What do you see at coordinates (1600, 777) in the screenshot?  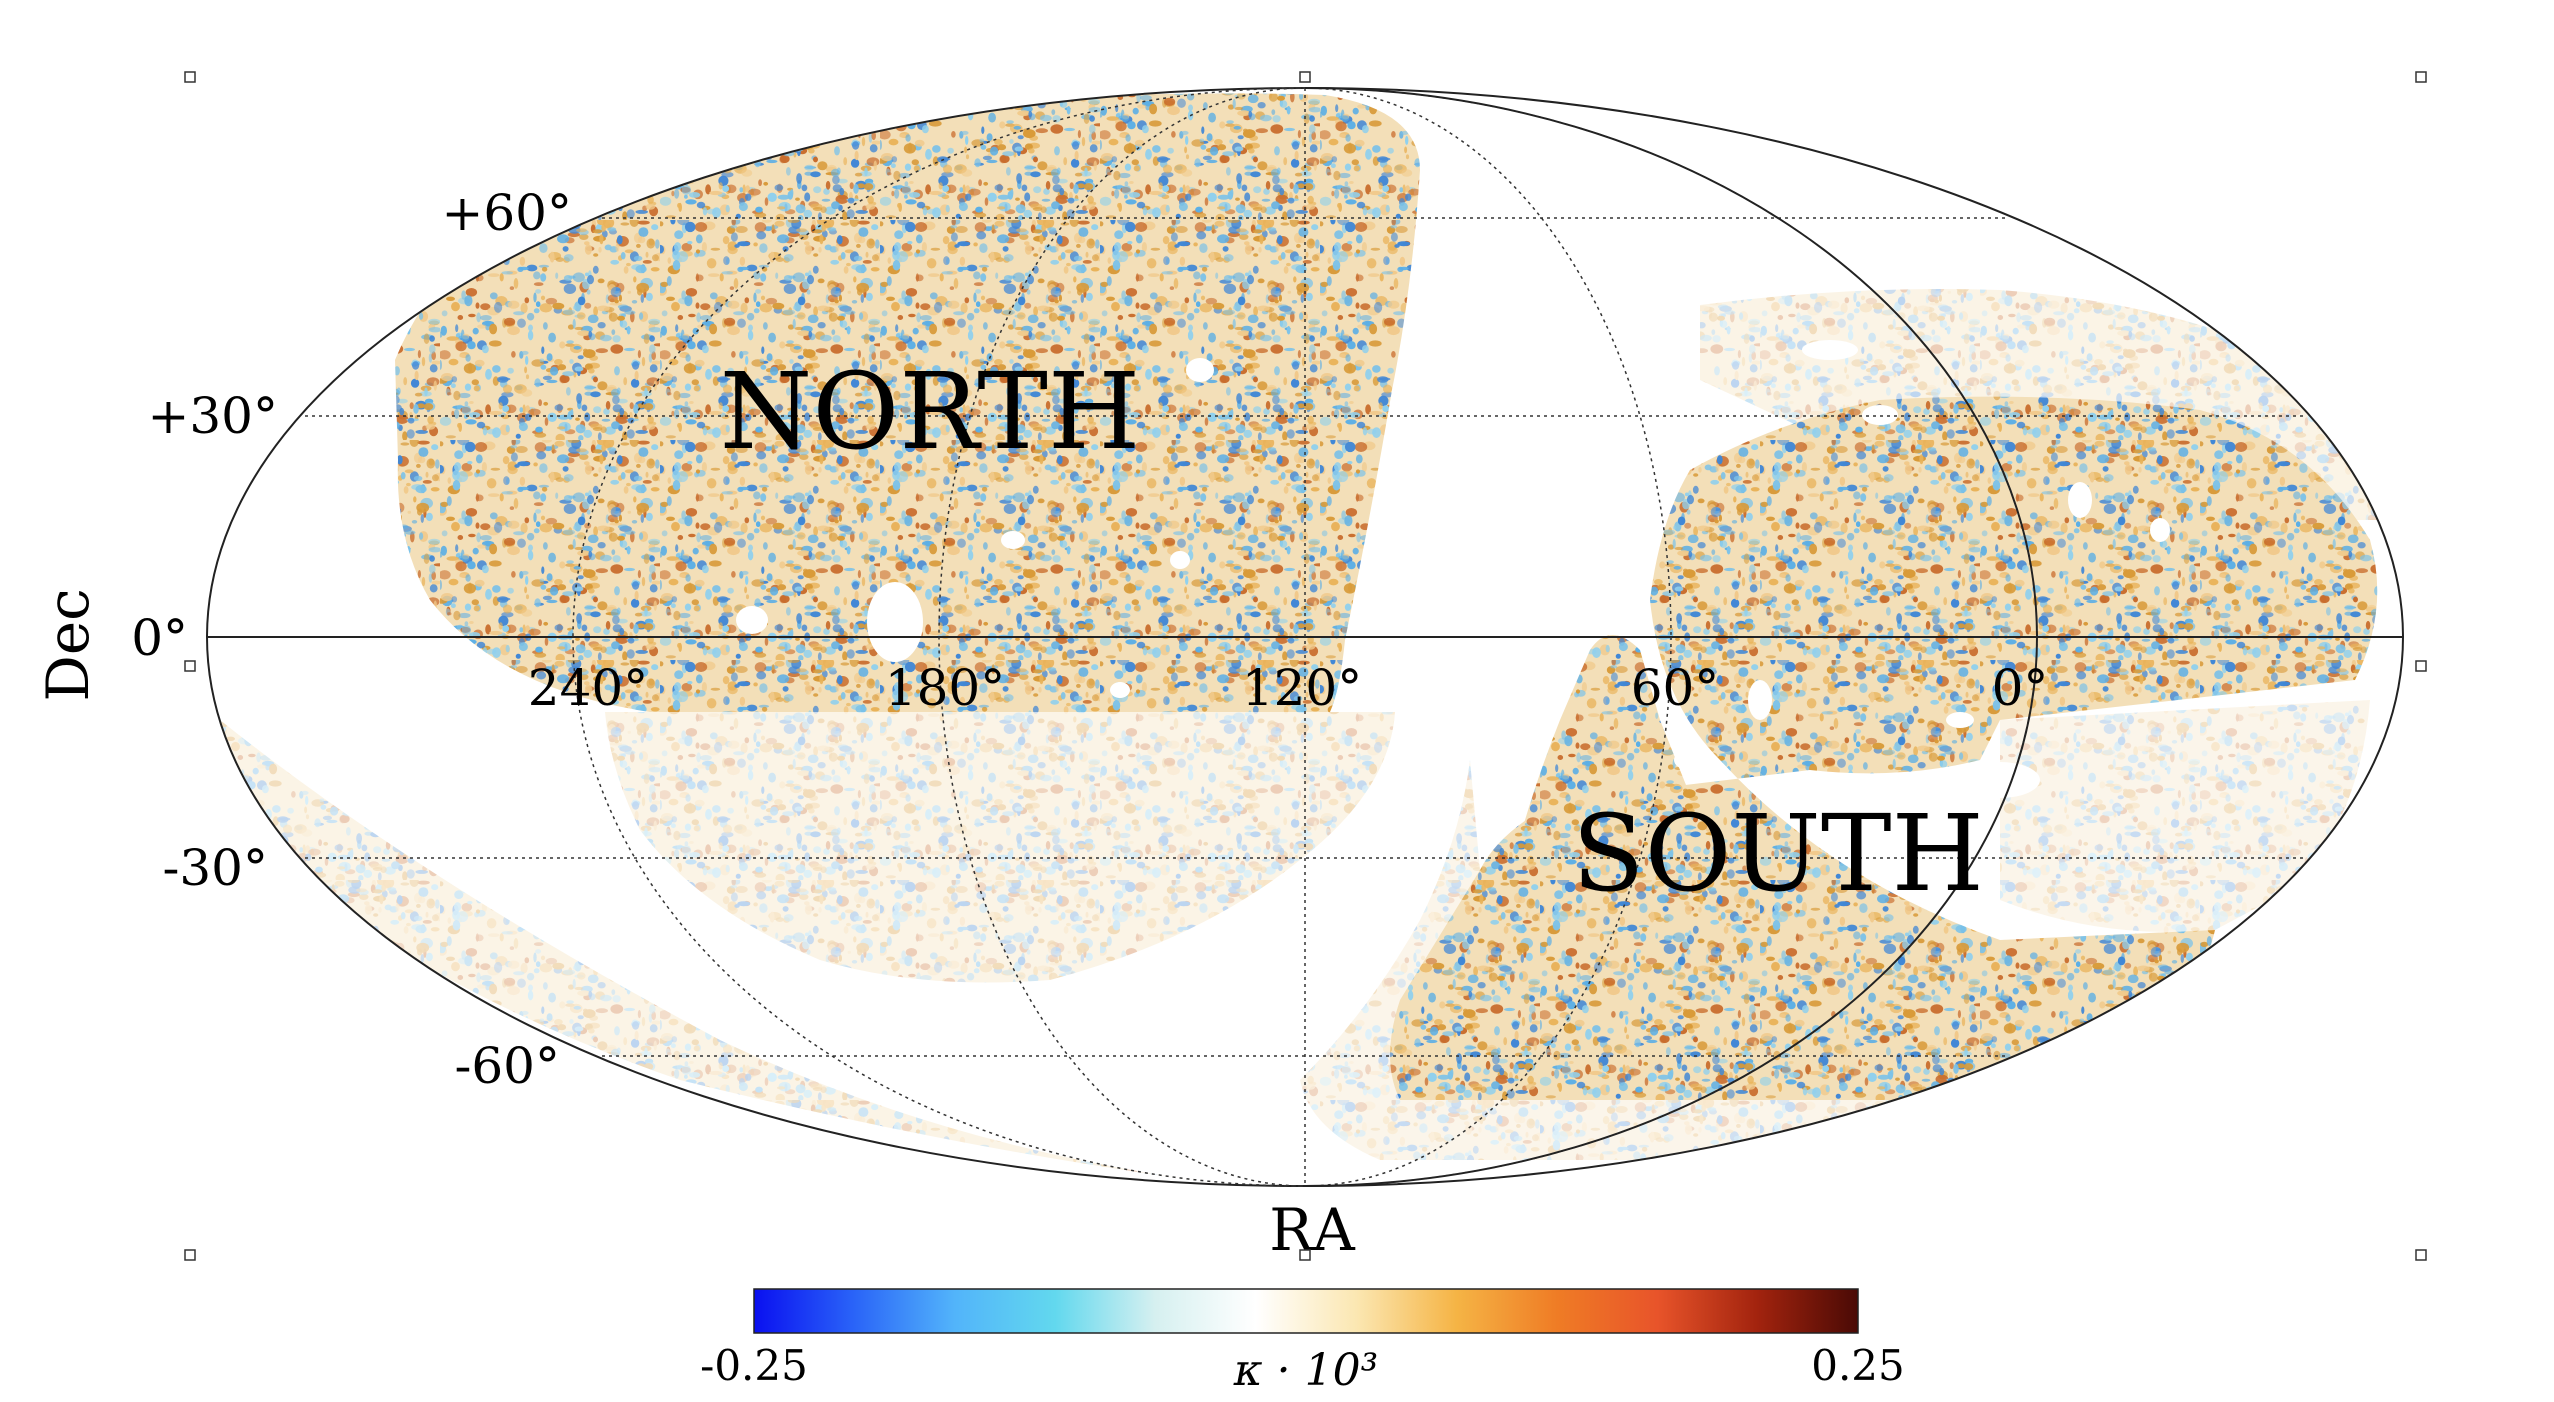 I see `south-lower-footprint` at bounding box center [1600, 777].